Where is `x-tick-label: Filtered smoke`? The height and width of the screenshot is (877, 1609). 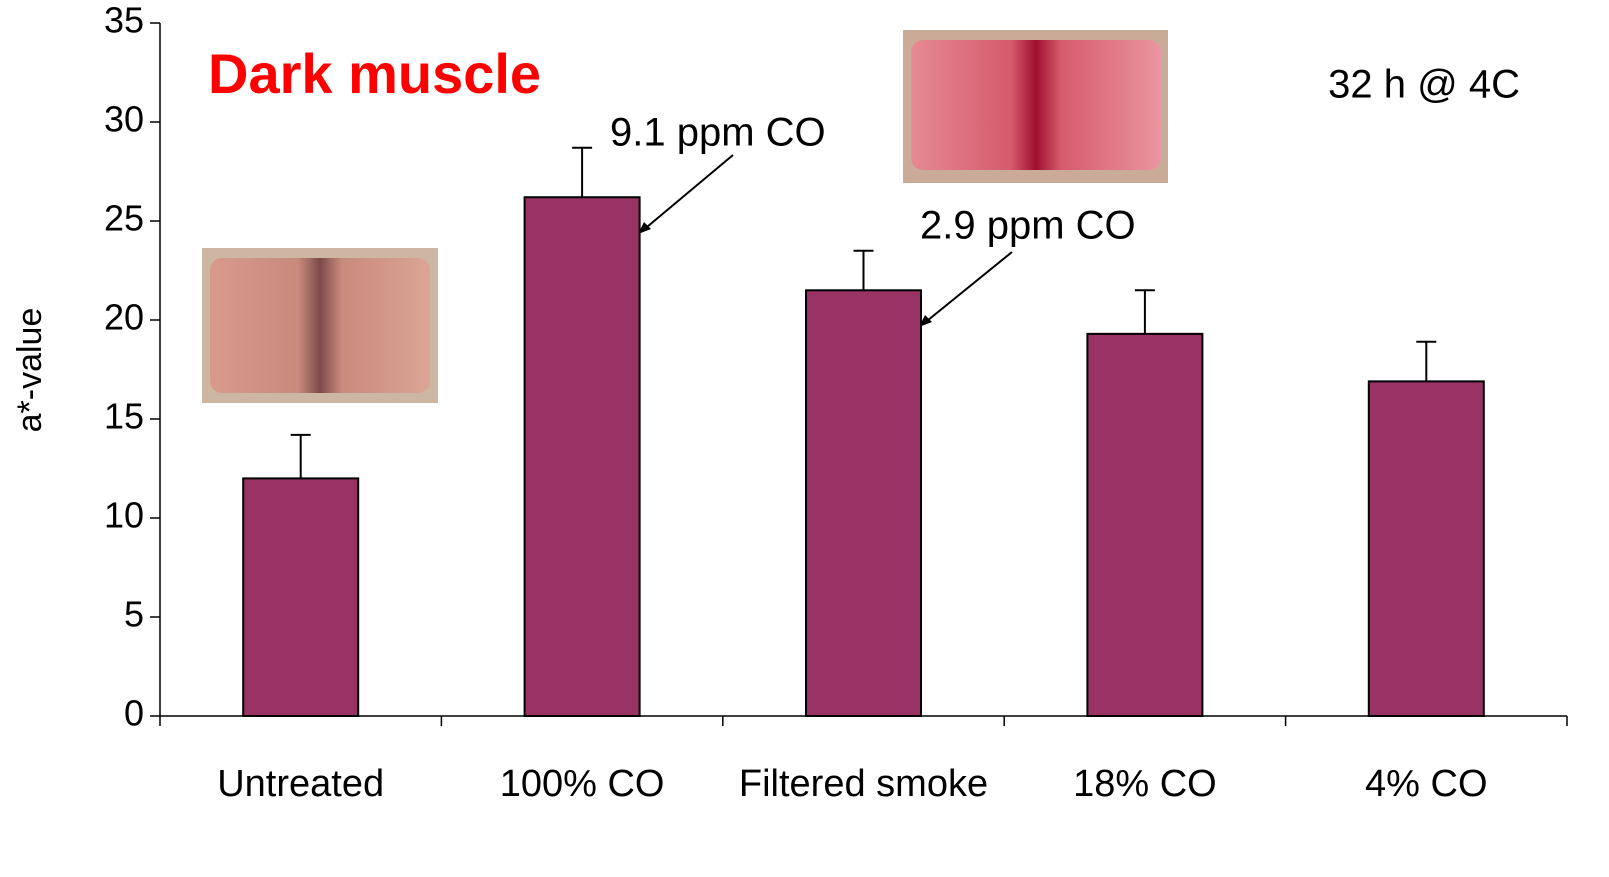 x-tick-label: Filtered smoke is located at coordinates (863, 784).